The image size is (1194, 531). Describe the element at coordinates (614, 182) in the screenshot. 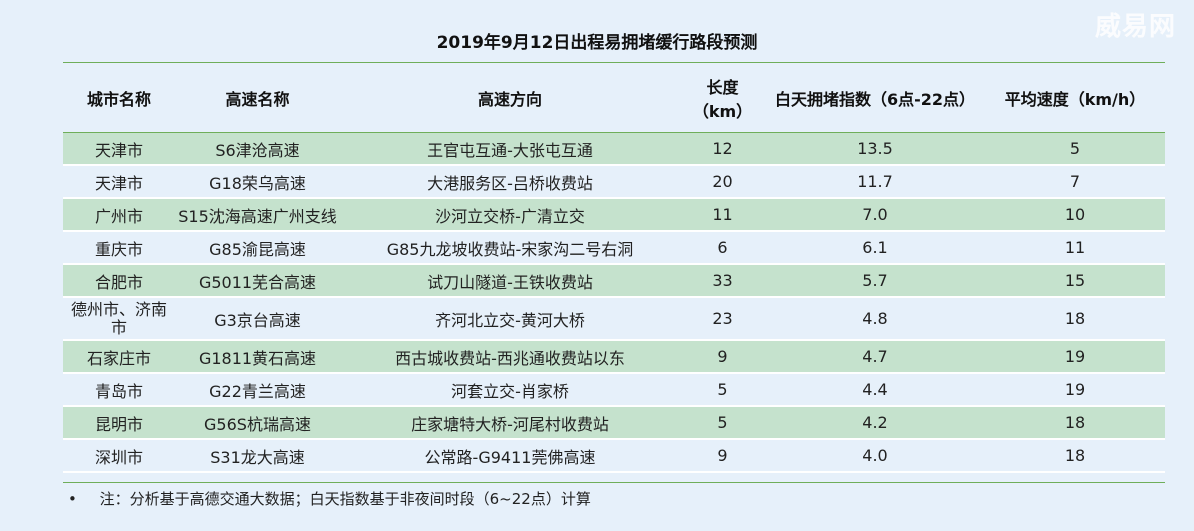

I see `table-row: 天津市 G18荣乌高速 大港服务区-吕桥收费站 20 11.7 7` at that location.